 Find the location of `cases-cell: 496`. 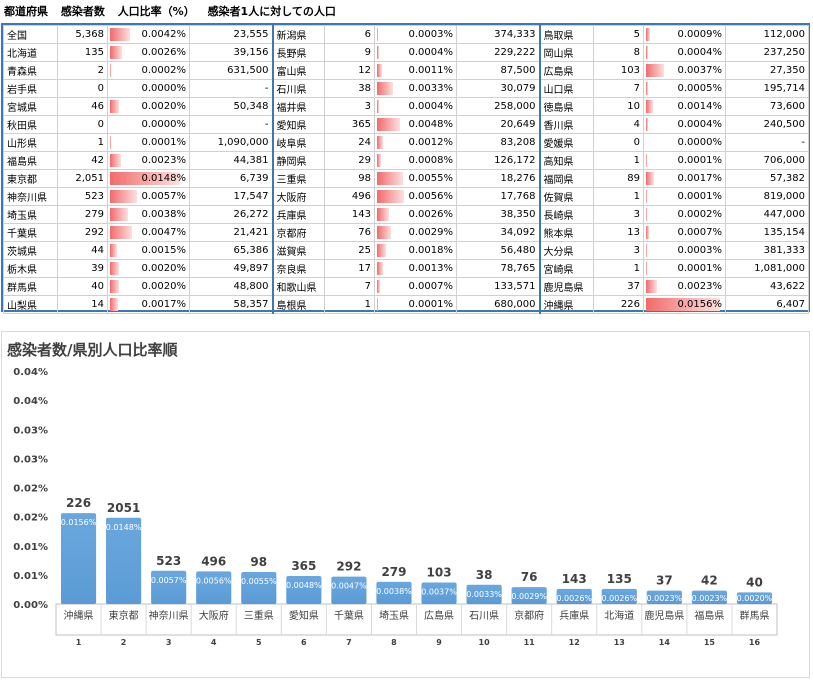

cases-cell: 496 is located at coordinates (349, 196).